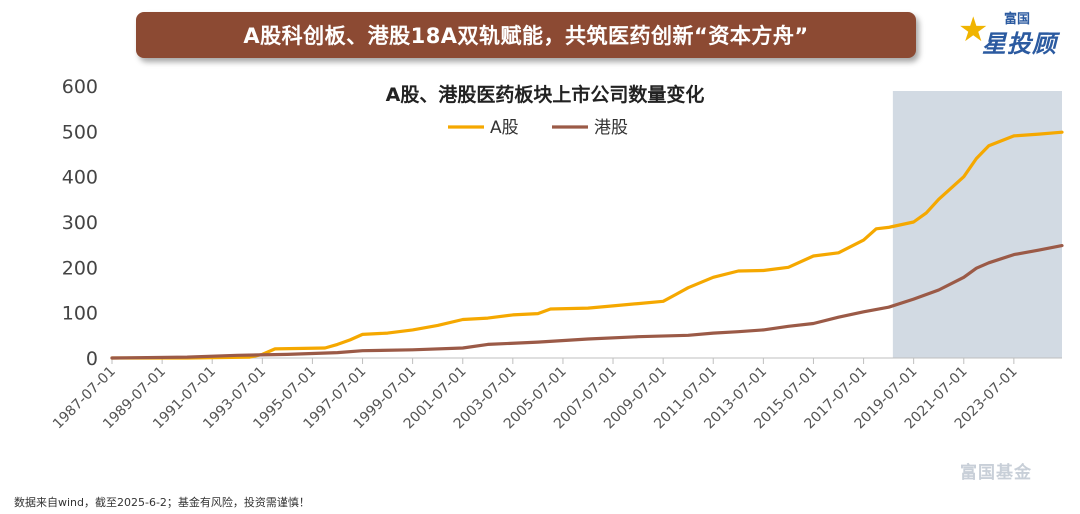  I want to click on watermark-text: 富国基金, so click(996, 473).